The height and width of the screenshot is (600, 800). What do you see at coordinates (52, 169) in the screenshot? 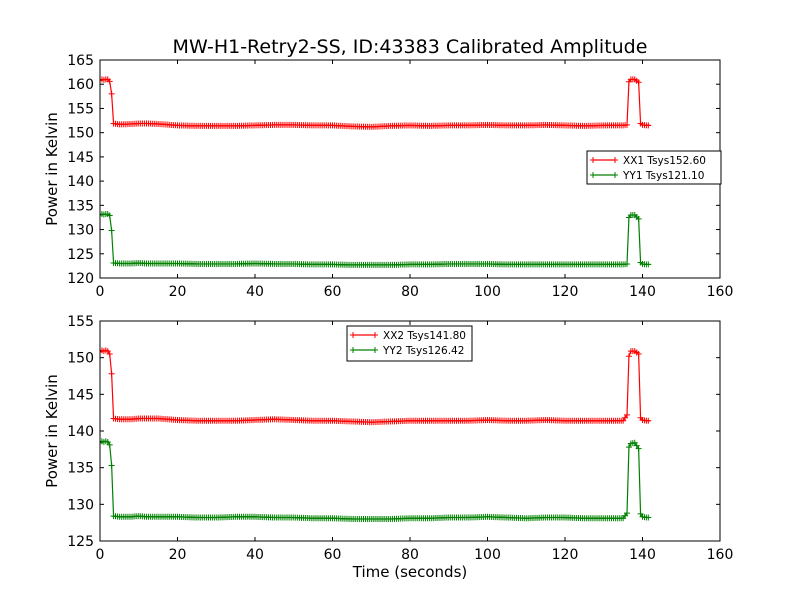
I see `top-y-axis-label: Power in Kelvin` at bounding box center [52, 169].